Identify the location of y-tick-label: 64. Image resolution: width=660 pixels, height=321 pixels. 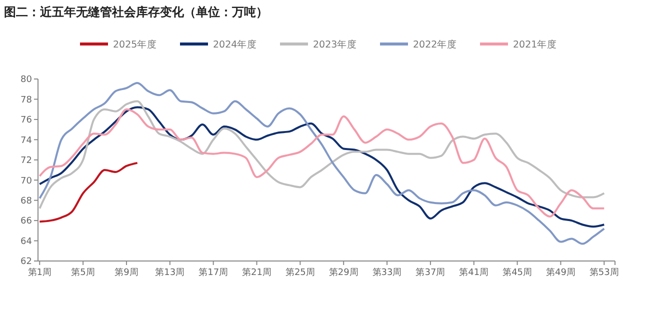
(26, 241).